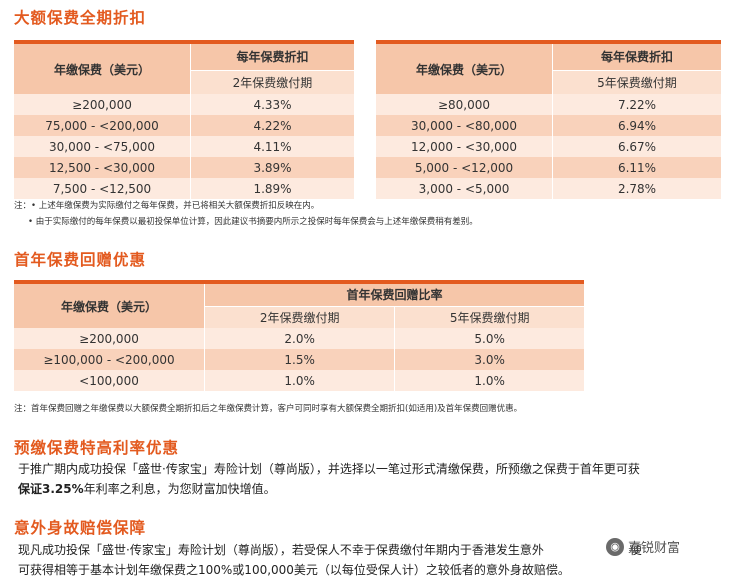  Describe the element at coordinates (464, 146) in the screenshot. I see `premium-cell: 12,000 - <30,000` at that location.